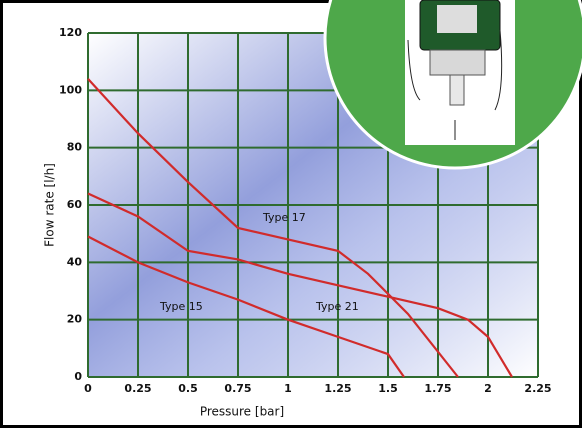  What do you see at coordinates (537, 388) in the screenshot?
I see `x-tick-label: 2.25` at bounding box center [537, 388].